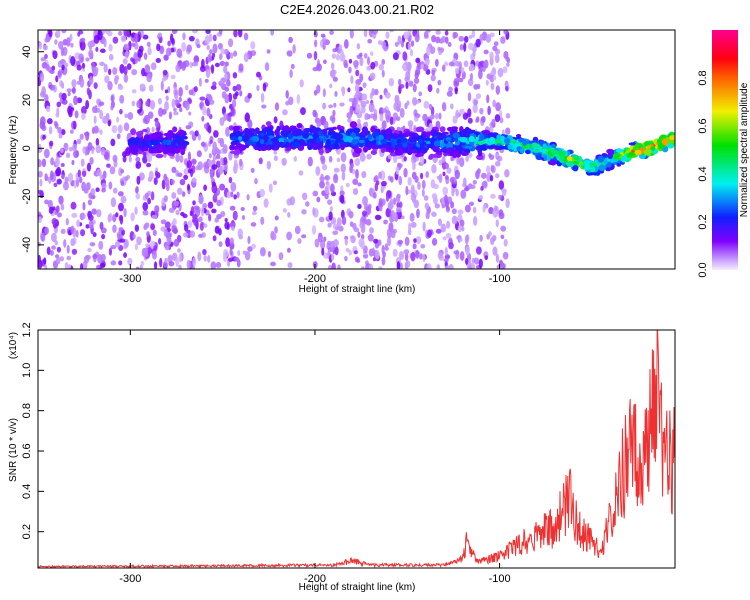 The image size is (750, 600). Describe the element at coordinates (27, 410) in the screenshot. I see `y-tick-label: 0.8` at that location.